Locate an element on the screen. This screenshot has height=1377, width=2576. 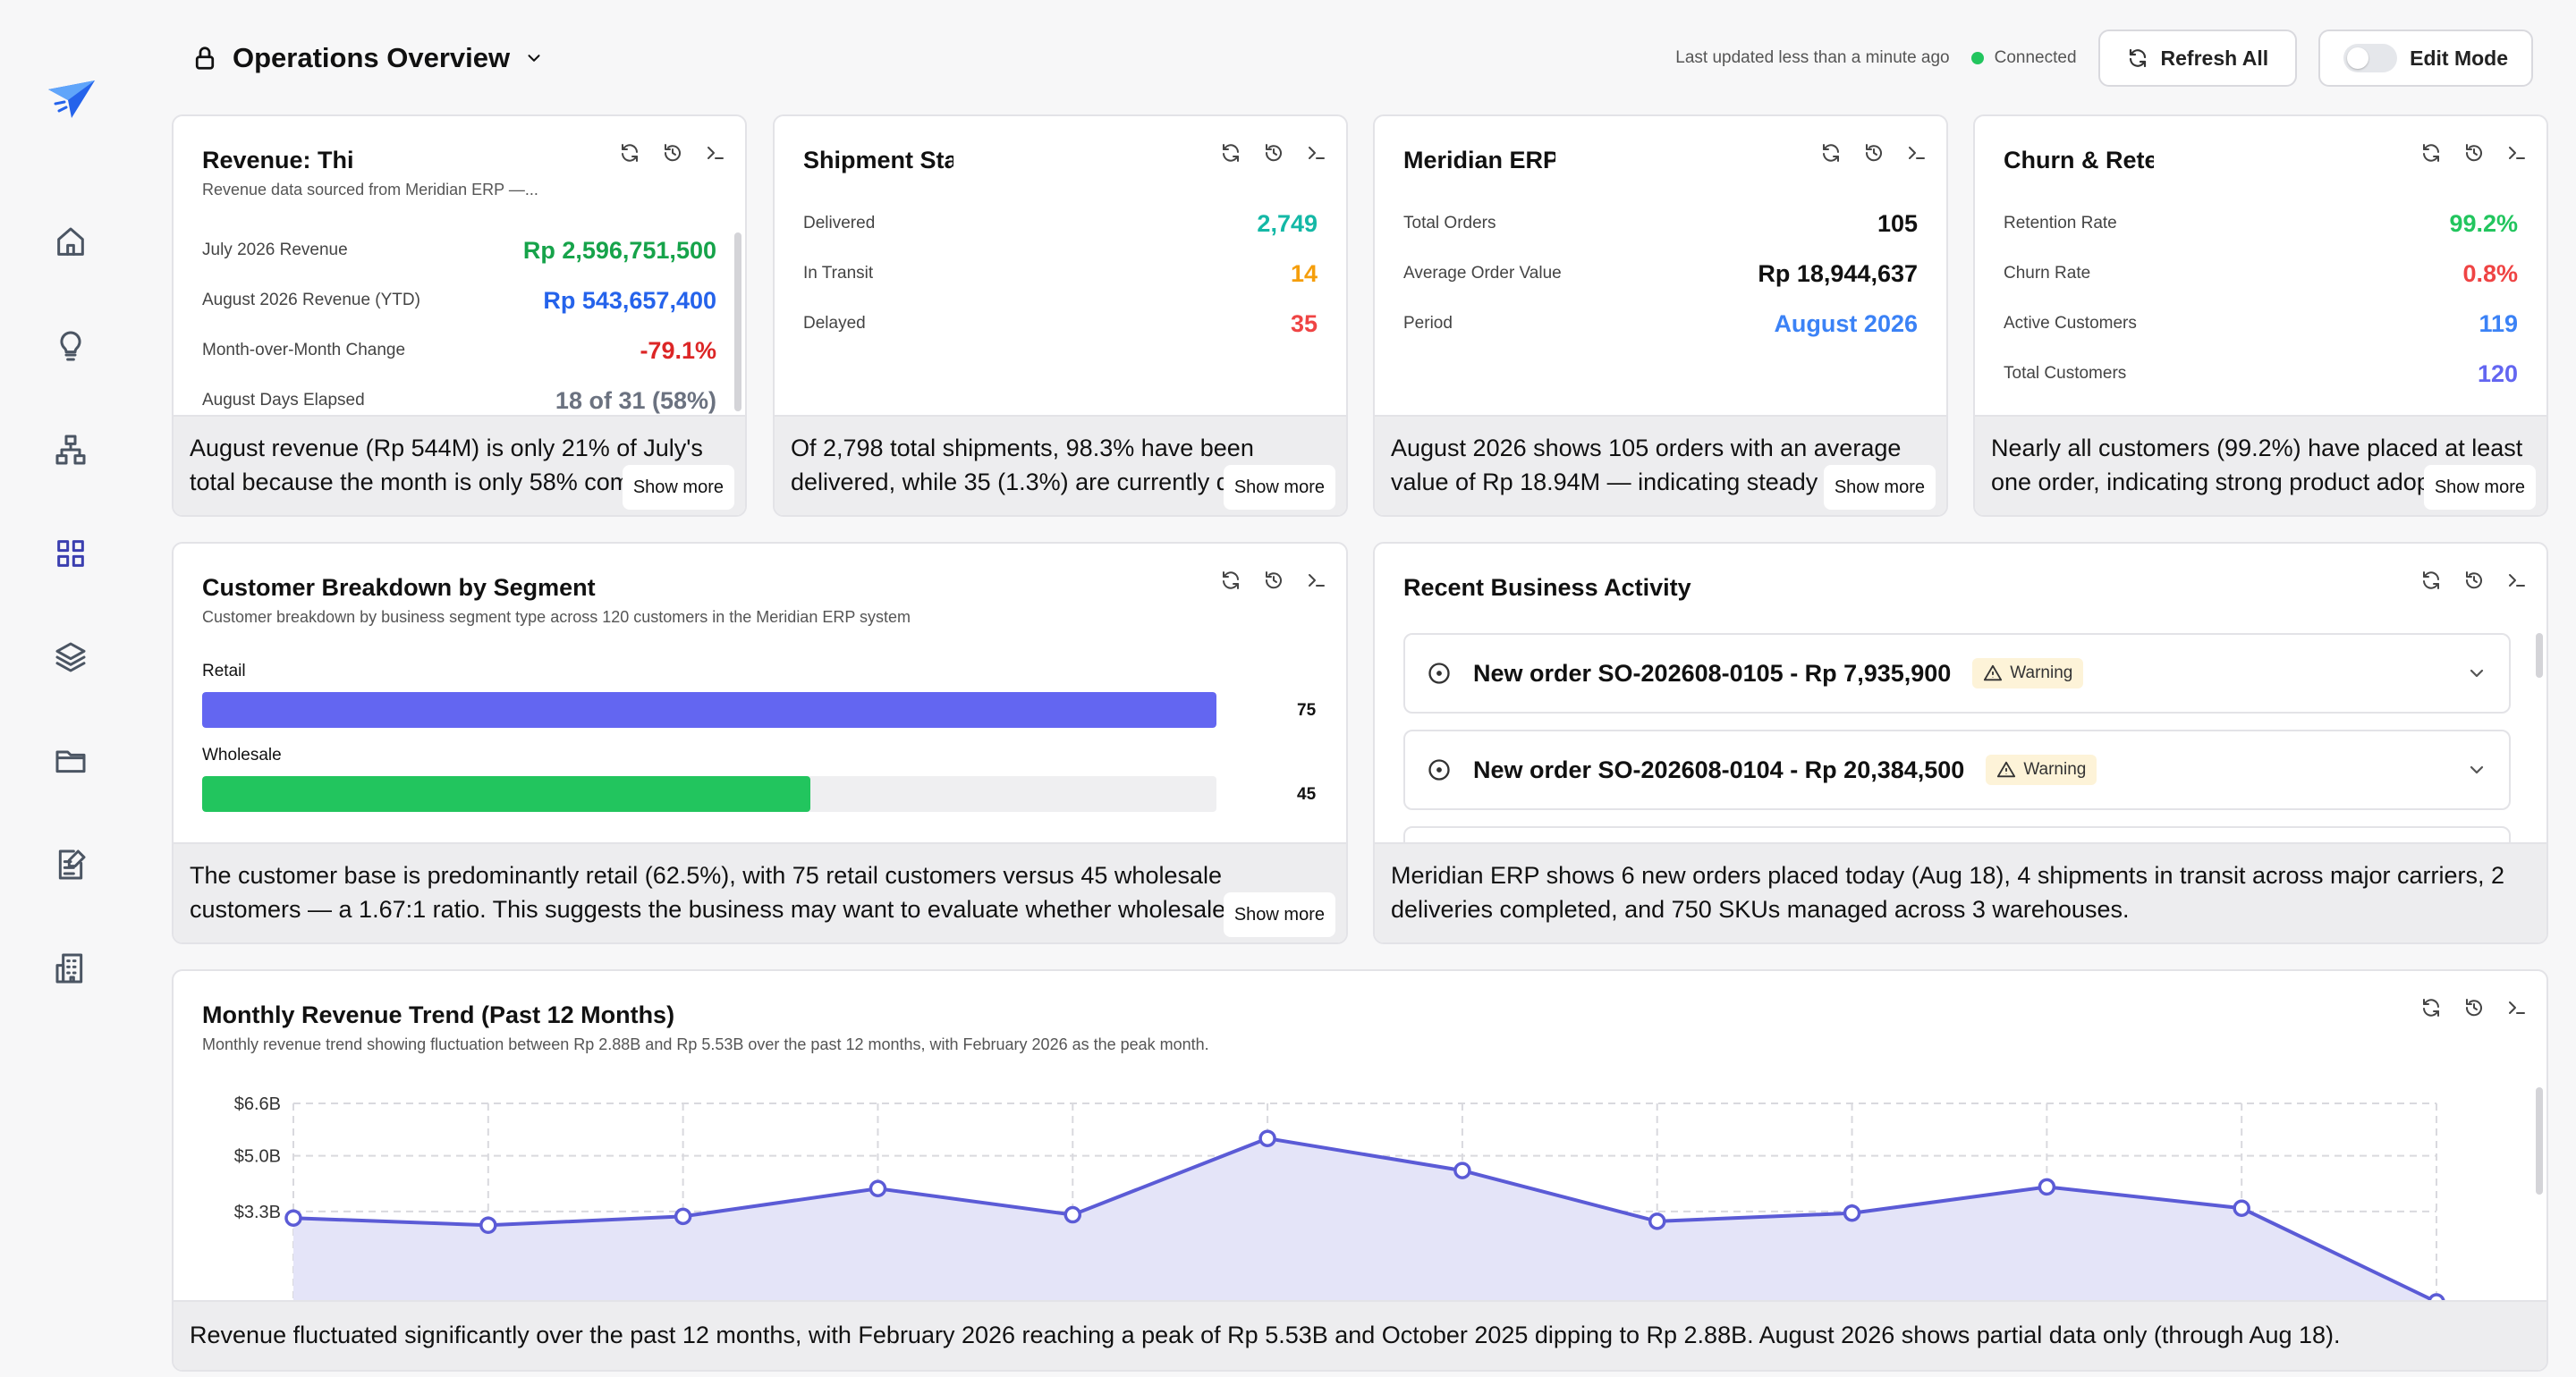
series-line is located at coordinates (1364, 1220).